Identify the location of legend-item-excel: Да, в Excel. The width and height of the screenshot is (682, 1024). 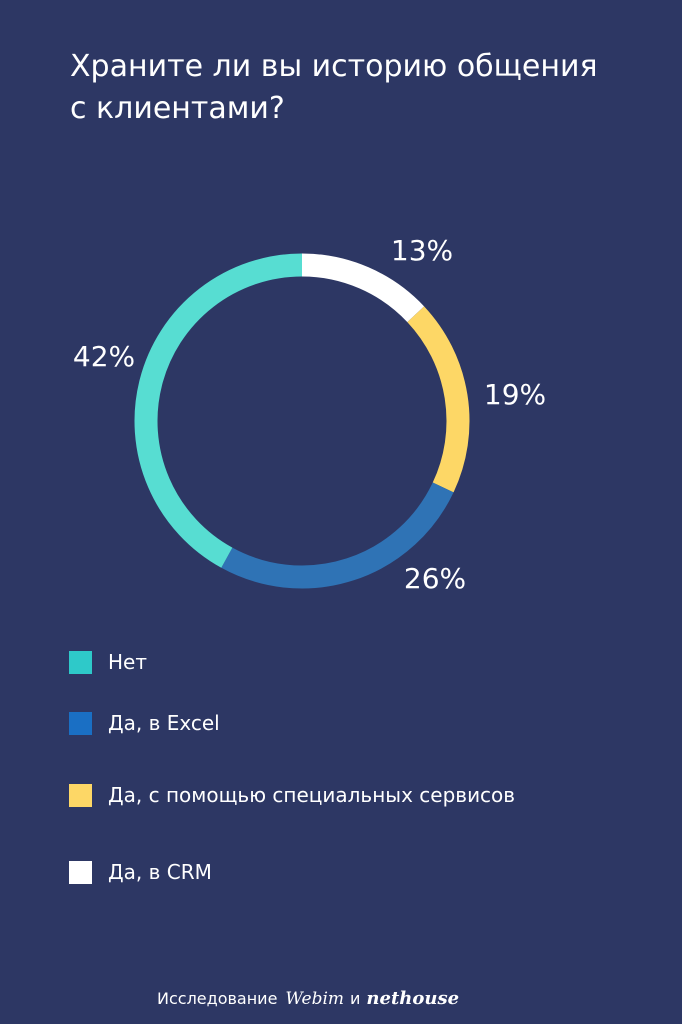
(144, 723).